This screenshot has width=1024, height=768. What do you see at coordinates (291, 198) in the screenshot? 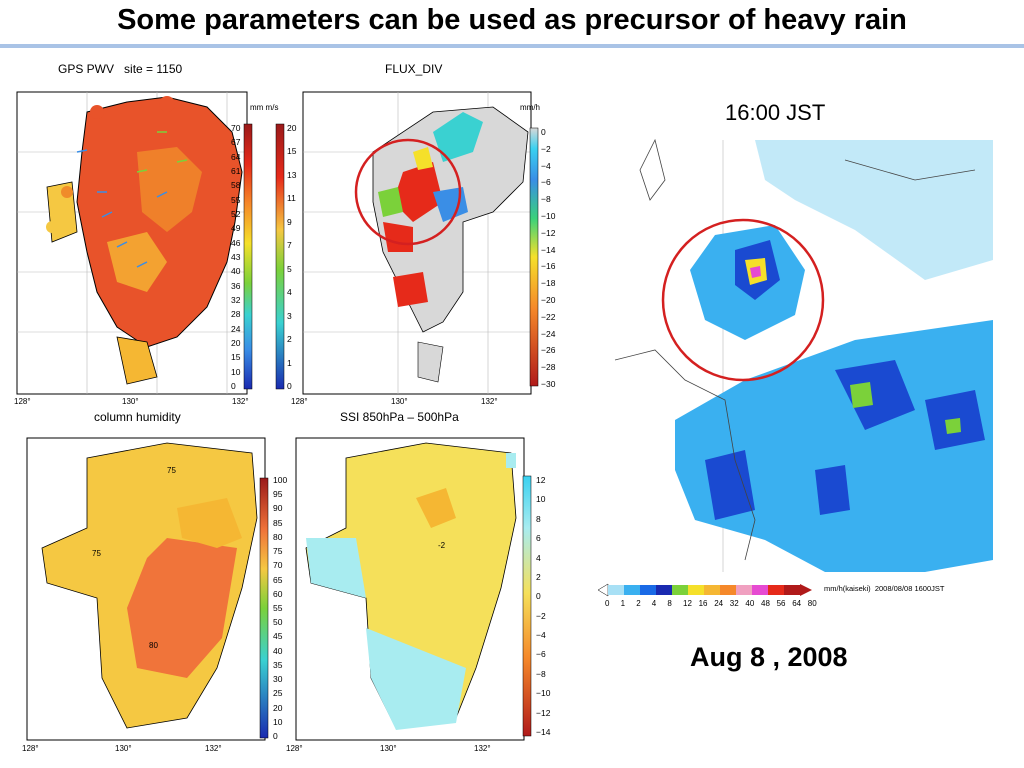
I see `colorbar-label: 11` at bounding box center [291, 198].